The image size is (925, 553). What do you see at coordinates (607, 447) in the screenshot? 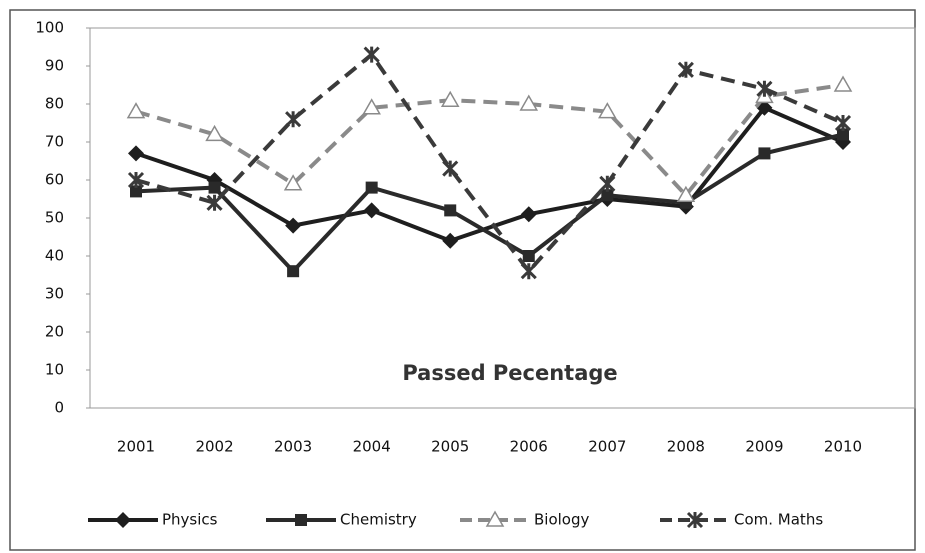
I see `x-tick-label: 2007` at bounding box center [607, 447].